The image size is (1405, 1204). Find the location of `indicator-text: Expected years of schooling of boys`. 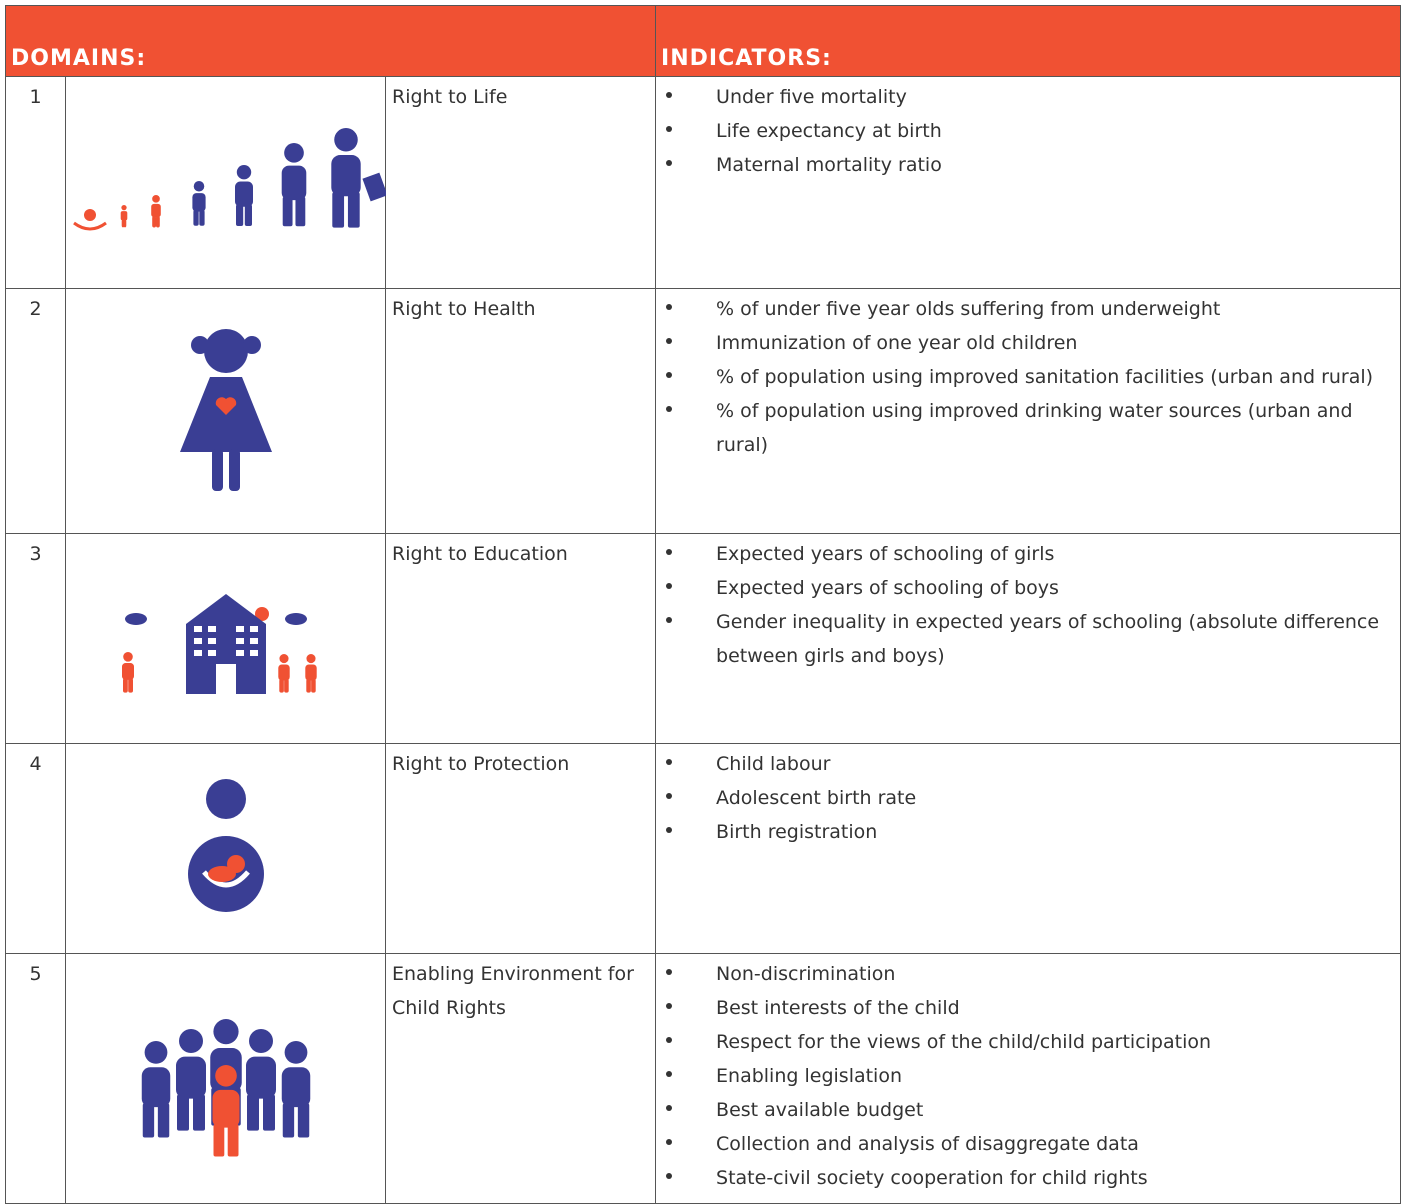

indicator-text: Expected years of schooling of boys is located at coordinates (887, 588).